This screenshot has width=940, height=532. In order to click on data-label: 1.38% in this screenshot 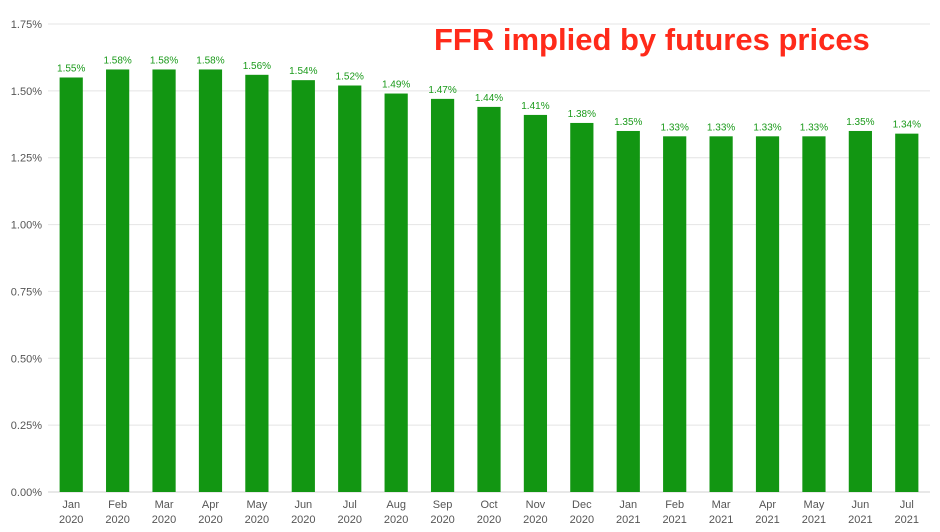, I will do `click(582, 114)`.